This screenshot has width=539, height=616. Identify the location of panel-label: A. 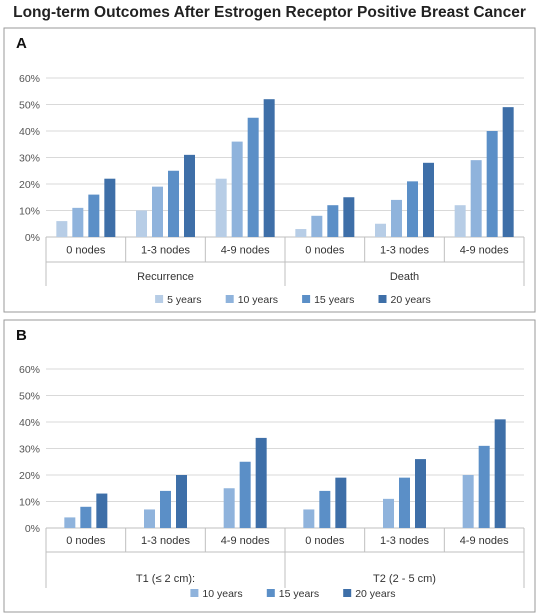
(21, 43).